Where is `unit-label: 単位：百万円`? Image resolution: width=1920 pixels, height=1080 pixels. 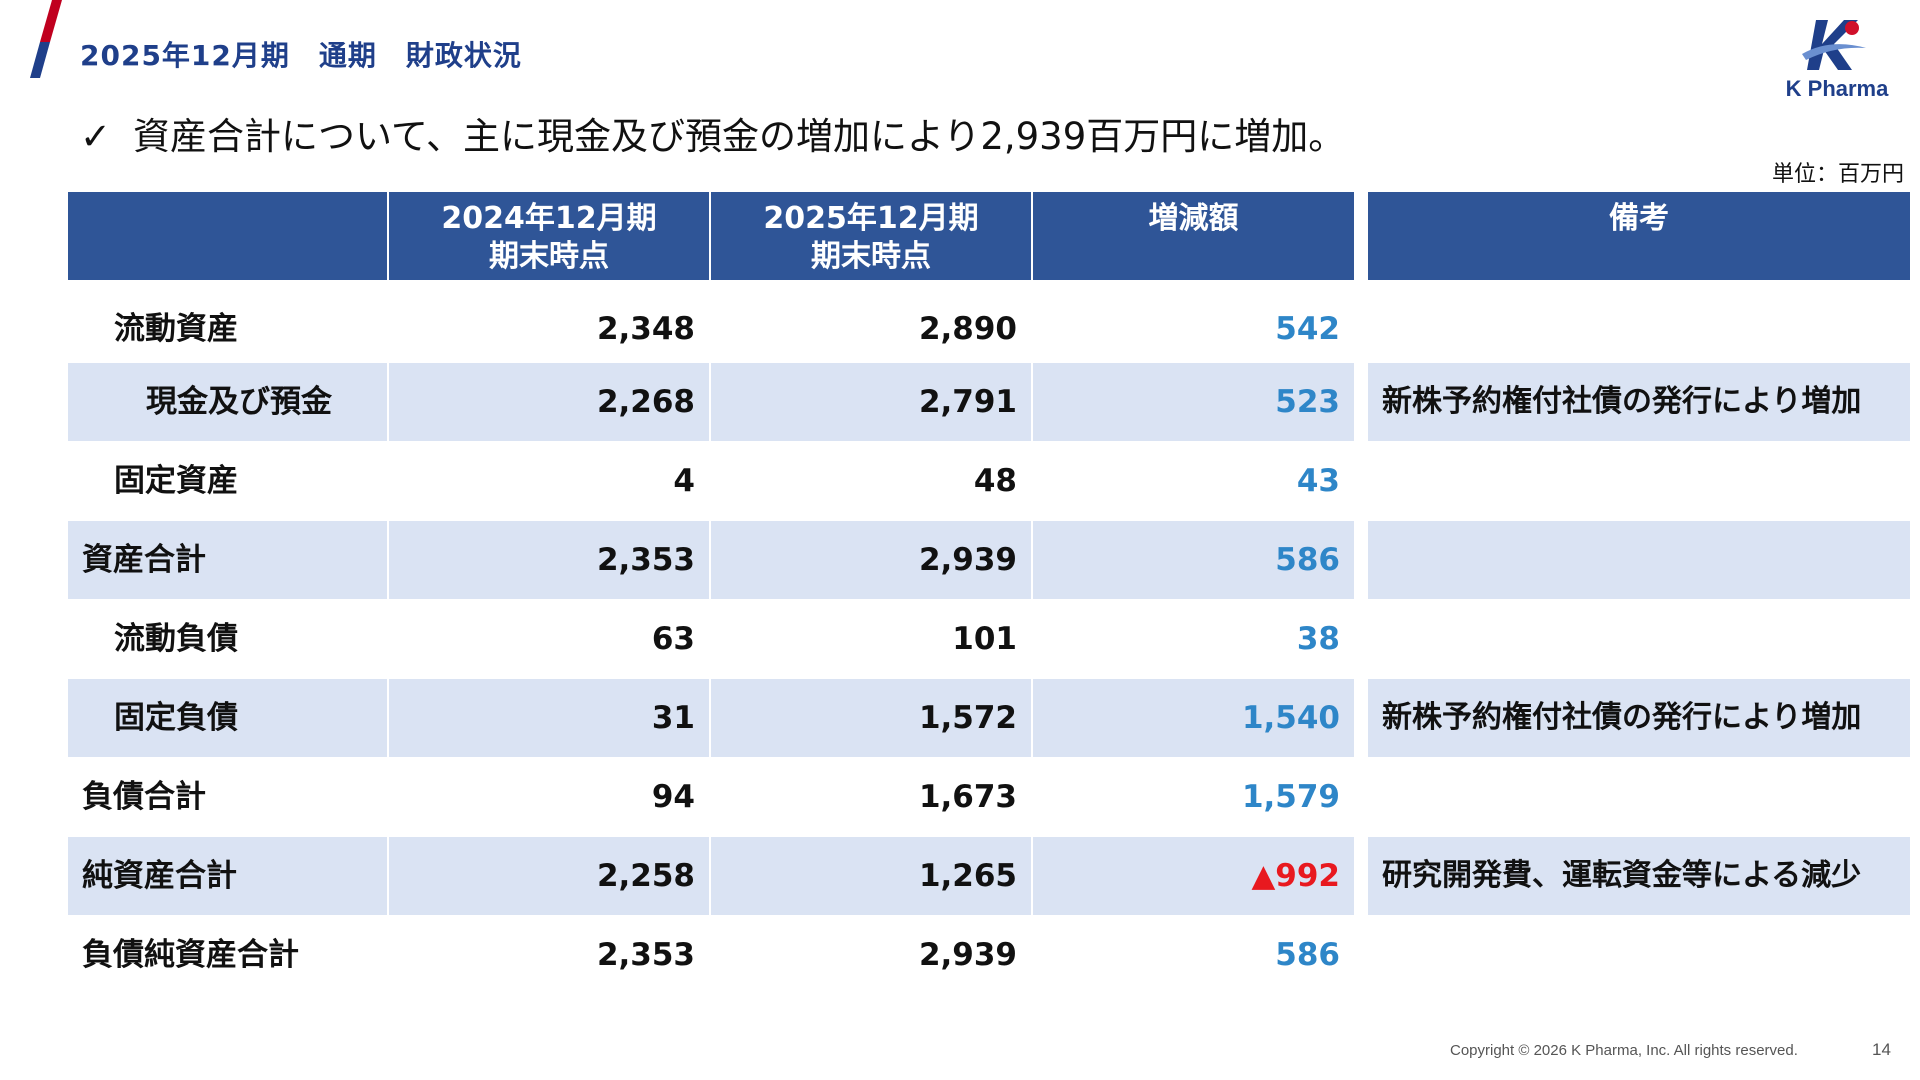 unit-label: 単位：百万円 is located at coordinates (1837, 174).